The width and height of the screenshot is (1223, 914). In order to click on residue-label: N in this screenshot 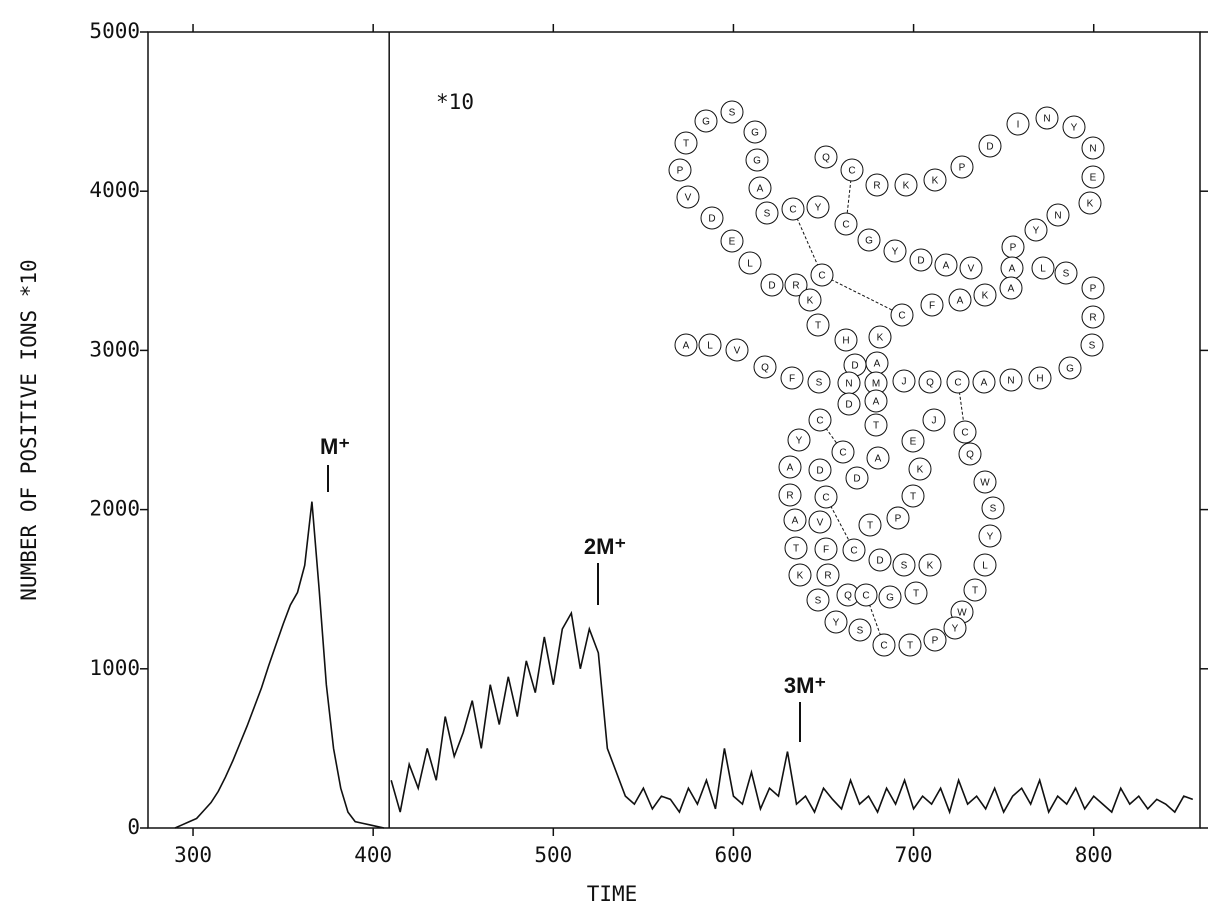, I will do `click(1046, 119)`.